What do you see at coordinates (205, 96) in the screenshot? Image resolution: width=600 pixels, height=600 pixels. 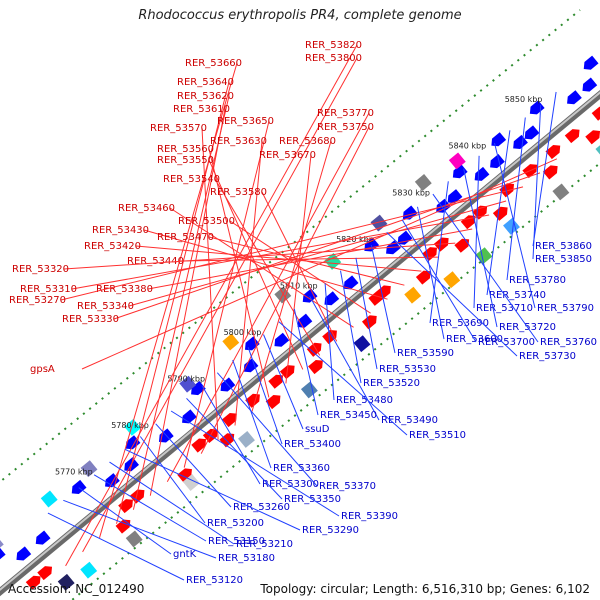 I see `forward-gene-label: RER_53620` at bounding box center [205, 96].